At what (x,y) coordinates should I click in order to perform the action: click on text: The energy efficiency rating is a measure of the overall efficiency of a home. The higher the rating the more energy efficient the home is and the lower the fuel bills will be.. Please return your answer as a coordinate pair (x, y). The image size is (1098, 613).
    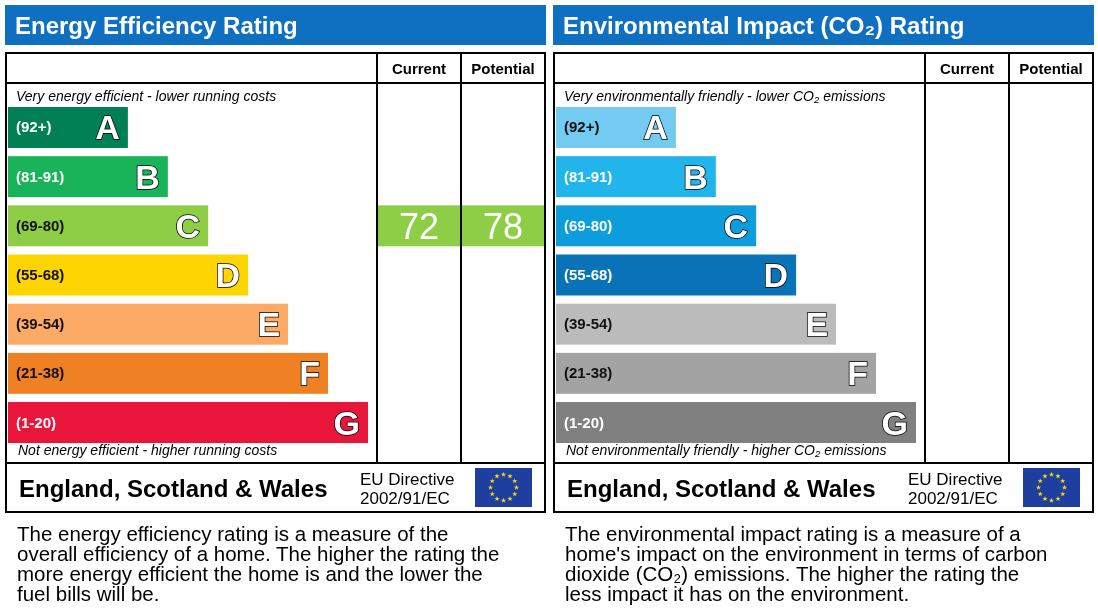
    Looking at the image, I should click on (258, 563).